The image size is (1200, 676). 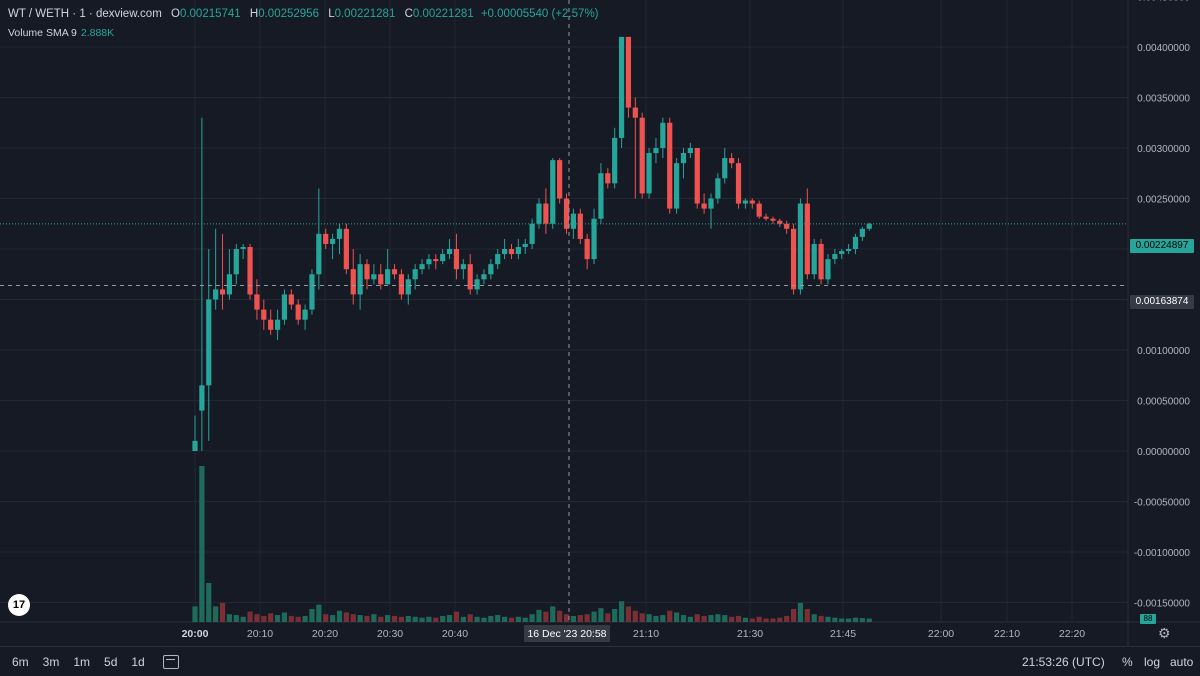 I want to click on x-tick-label: 21:30, so click(x=750, y=634).